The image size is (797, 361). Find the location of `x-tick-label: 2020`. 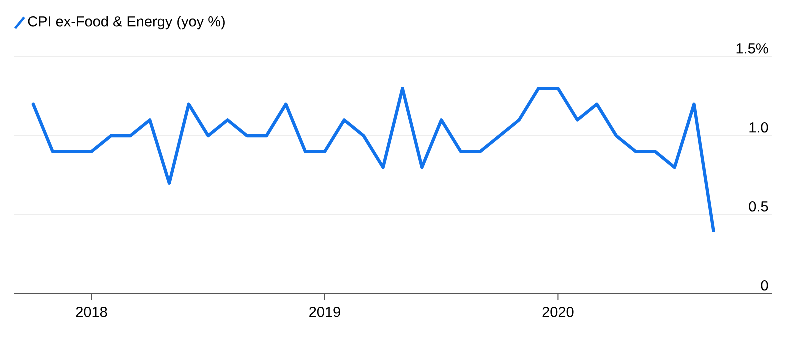

x-tick-label: 2020 is located at coordinates (558, 312).